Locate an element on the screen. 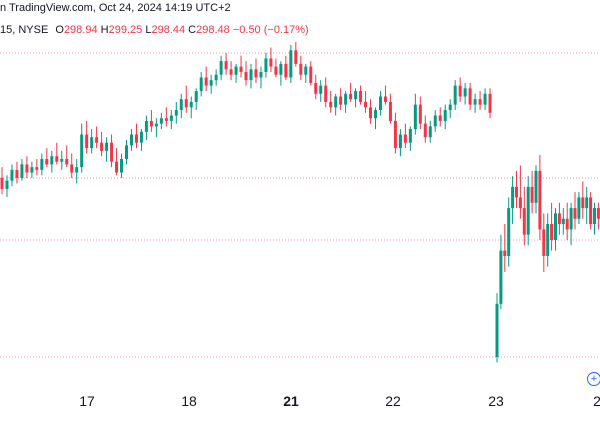 The height and width of the screenshot is (445, 600). low-value: 298.44 is located at coordinates (168, 30).